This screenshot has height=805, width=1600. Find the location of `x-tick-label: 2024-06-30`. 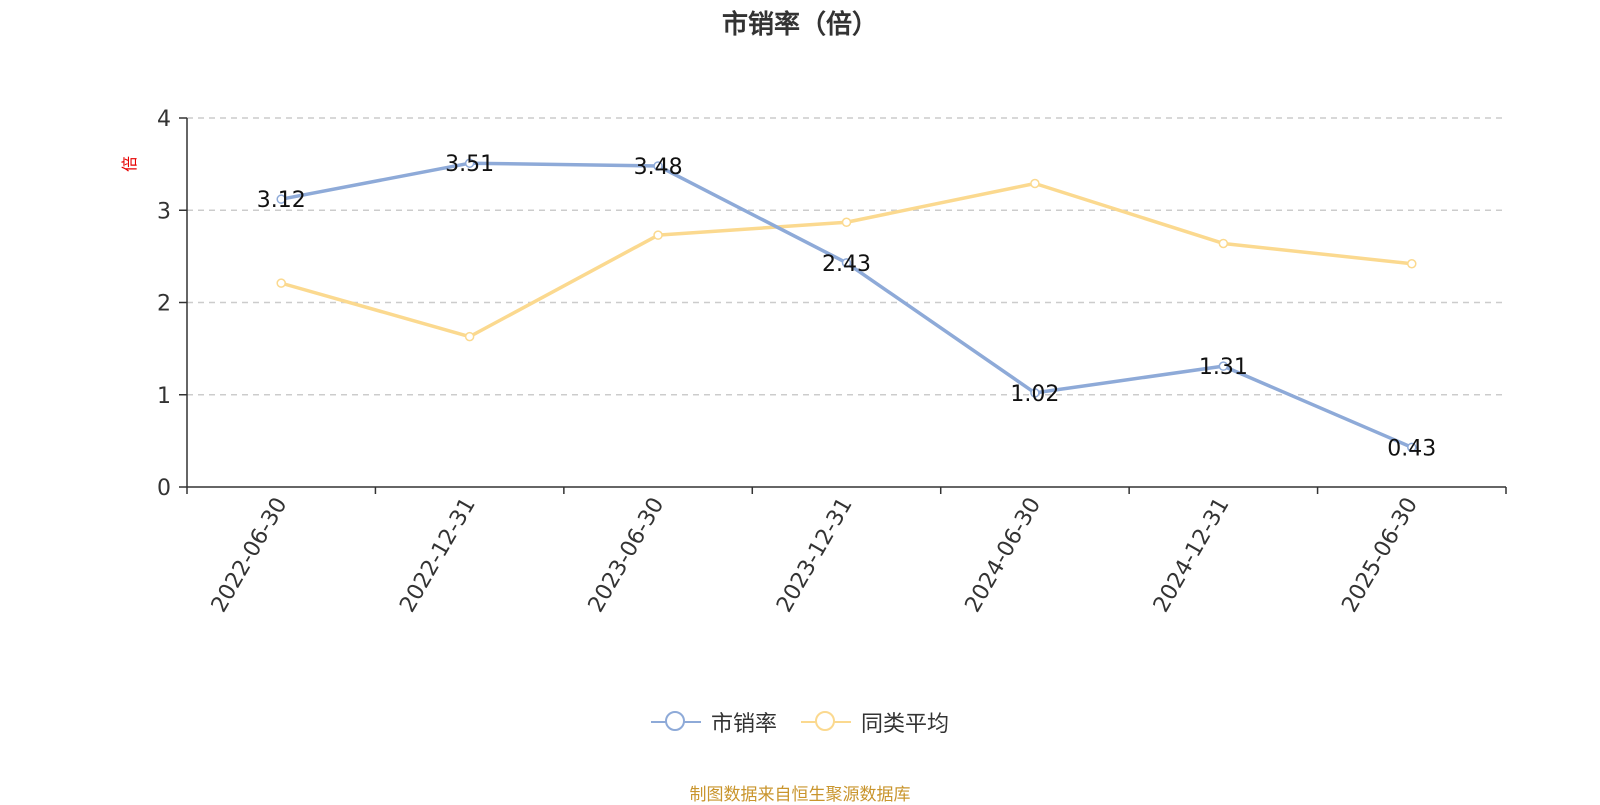

x-tick-label: 2024-06-30 is located at coordinates (1004, 555).